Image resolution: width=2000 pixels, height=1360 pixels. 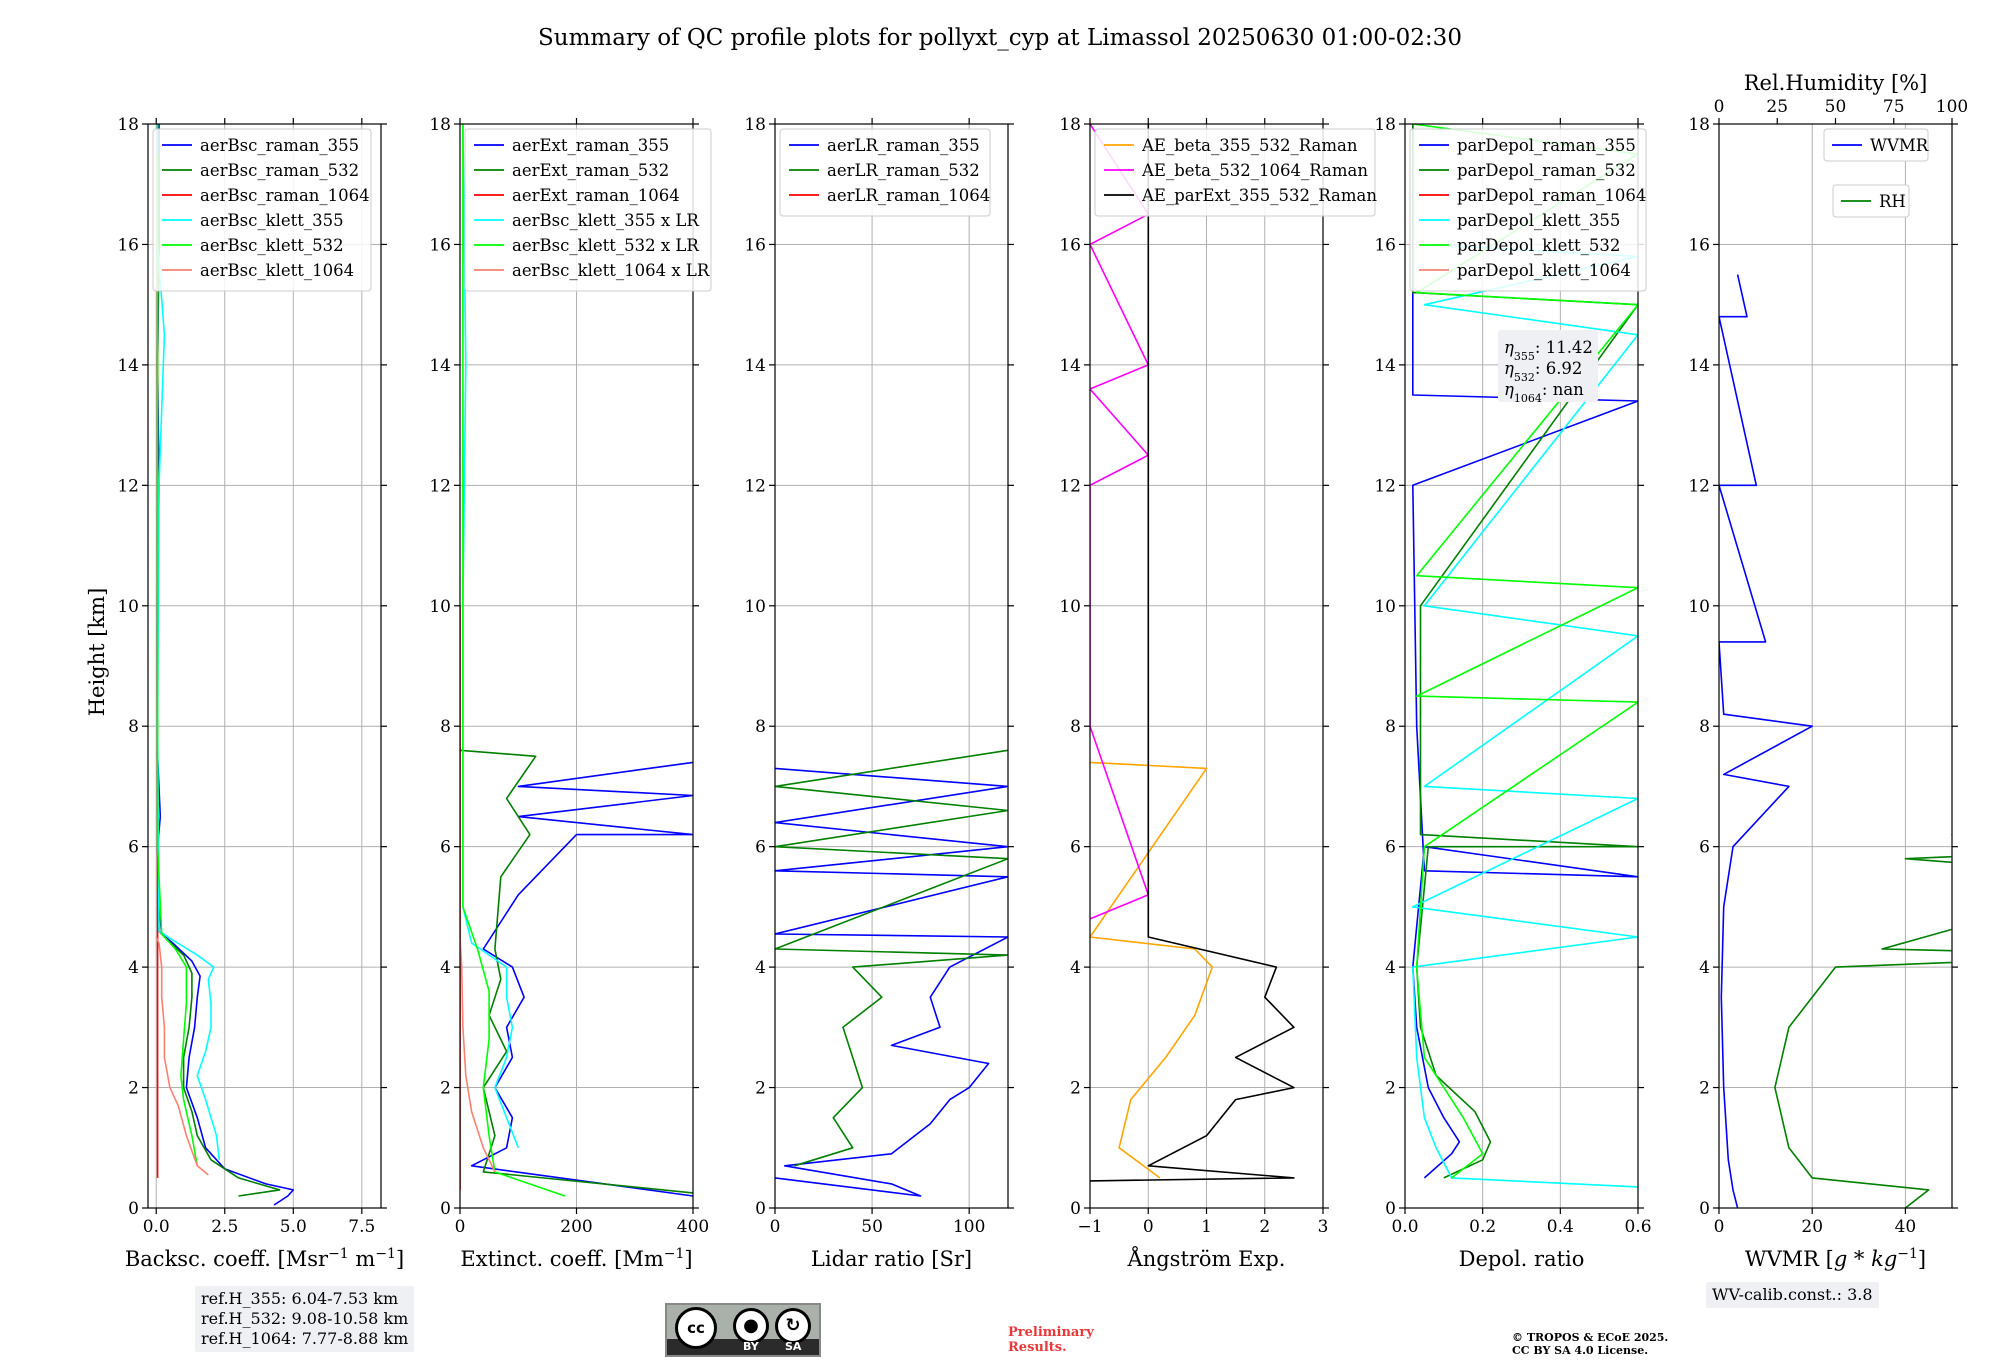 What do you see at coordinates (1037, 1347) in the screenshot?
I see `preliminary-line-2: Results.` at bounding box center [1037, 1347].